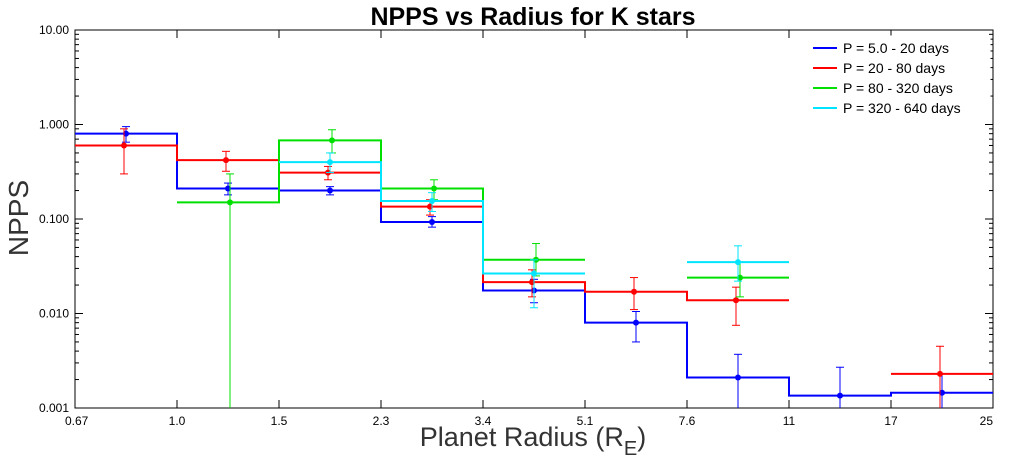  I want to click on y-tick-label: 0.001, so click(54, 408).